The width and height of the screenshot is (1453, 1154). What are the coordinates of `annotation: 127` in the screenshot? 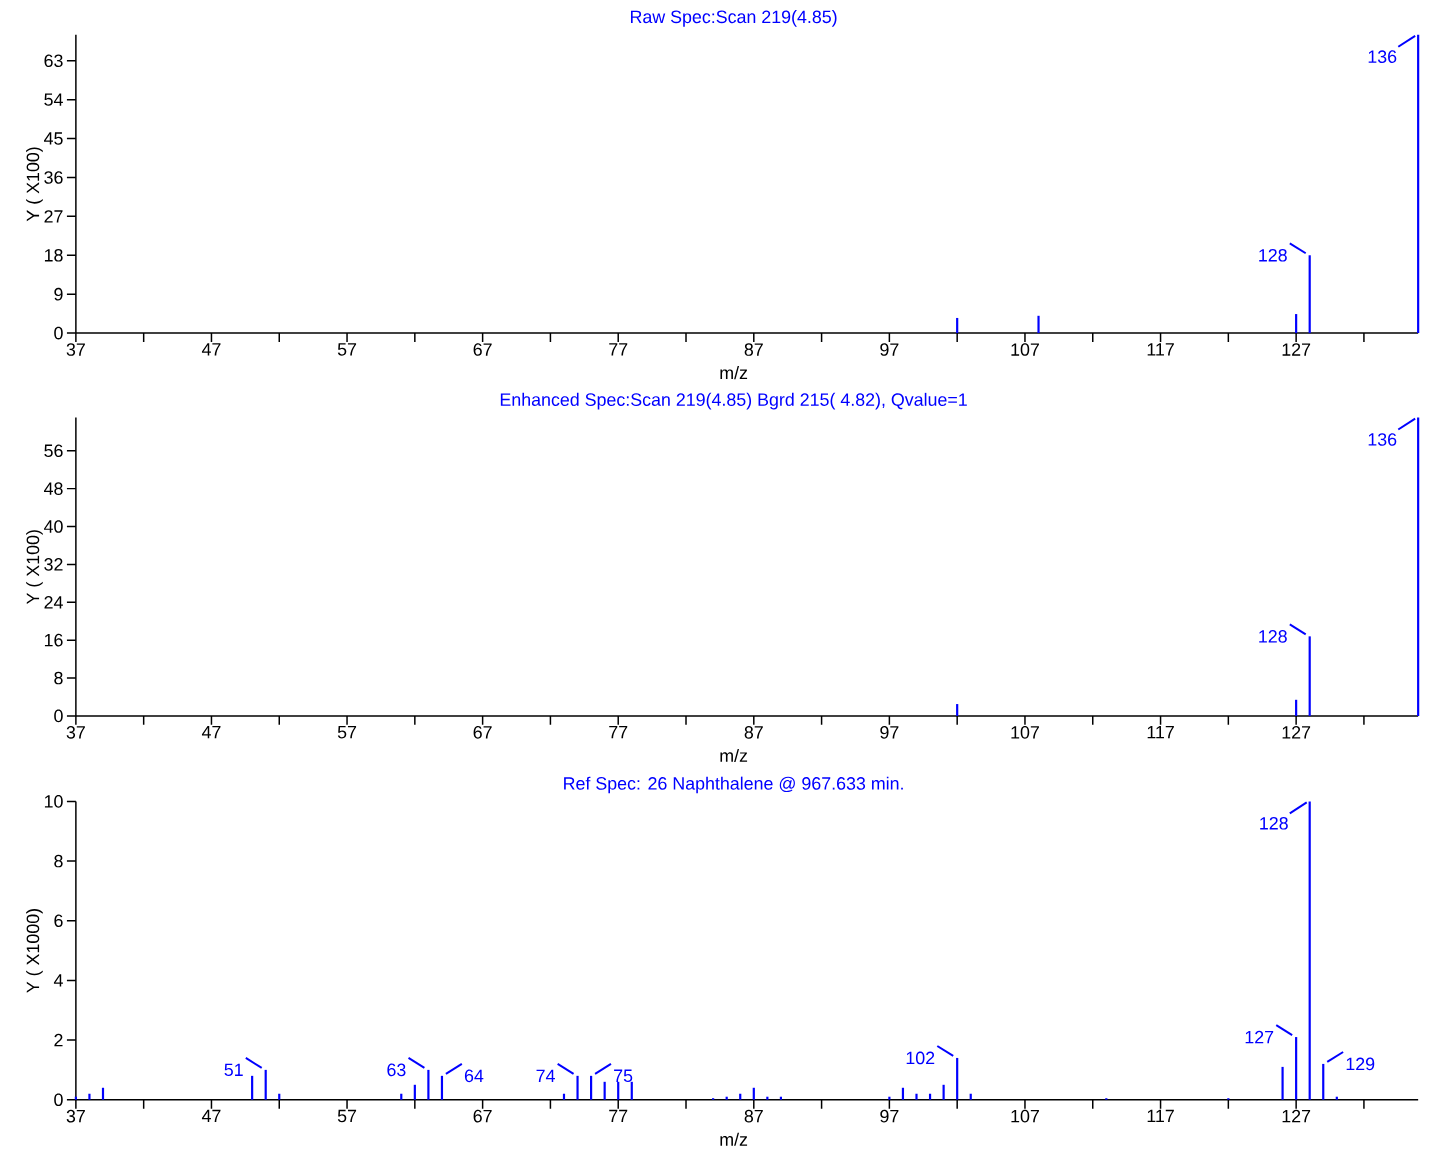 It's located at (1259, 1037).